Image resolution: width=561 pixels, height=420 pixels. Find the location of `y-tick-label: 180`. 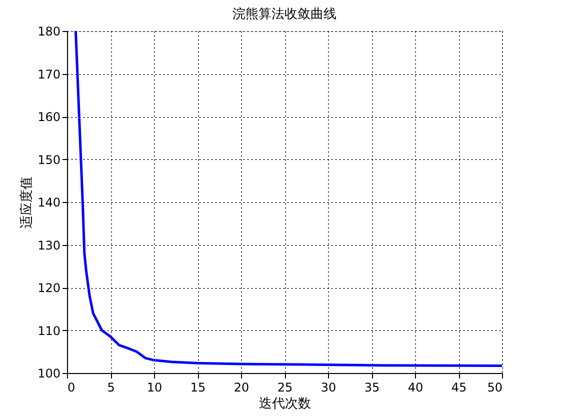

y-tick-label: 180 is located at coordinates (49, 31).